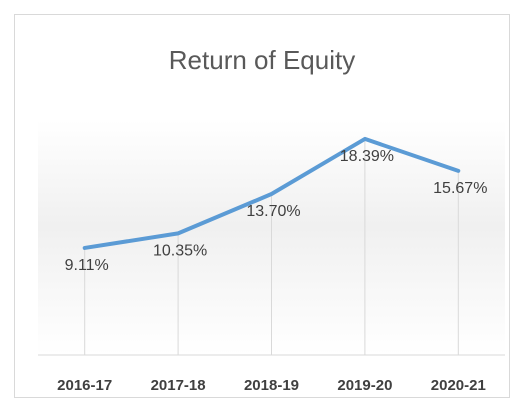 This screenshot has height=410, width=522. Describe the element at coordinates (84, 385) in the screenshot. I see `x-tick-label: 2016-17` at that location.